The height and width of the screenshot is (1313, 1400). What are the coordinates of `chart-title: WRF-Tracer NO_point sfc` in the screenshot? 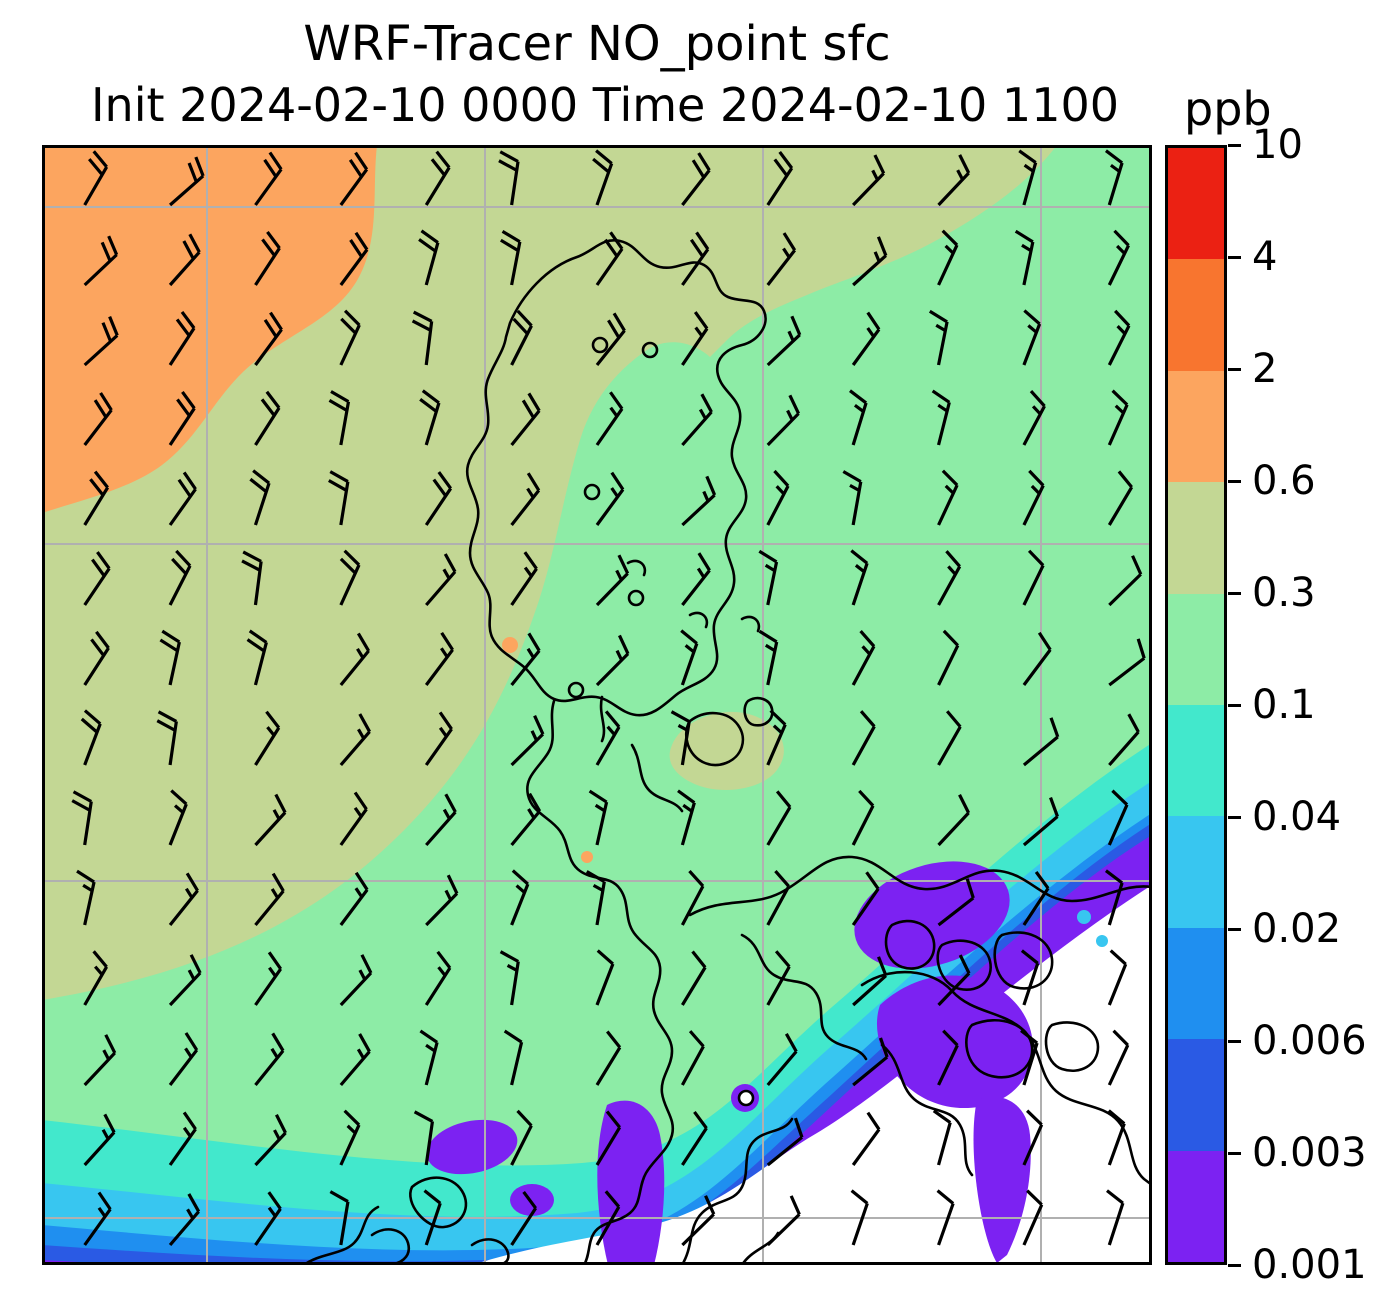 It's located at (597, 44).